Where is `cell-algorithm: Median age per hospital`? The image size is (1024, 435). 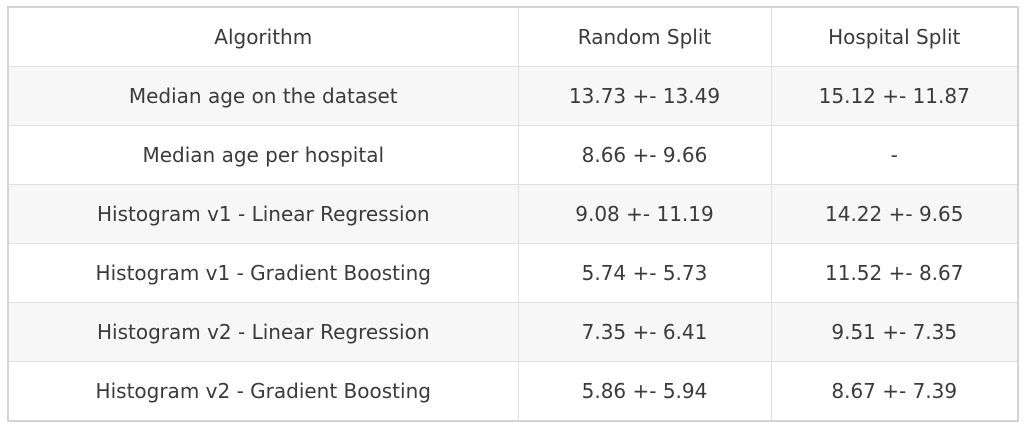 cell-algorithm: Median age per hospital is located at coordinates (263, 155).